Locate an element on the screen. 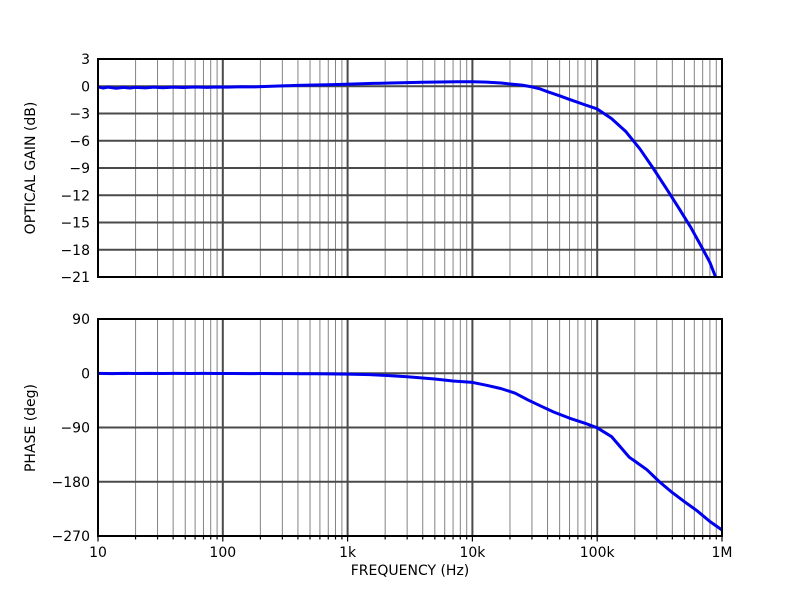  y-tick-label: −90 is located at coordinates (75, 429).